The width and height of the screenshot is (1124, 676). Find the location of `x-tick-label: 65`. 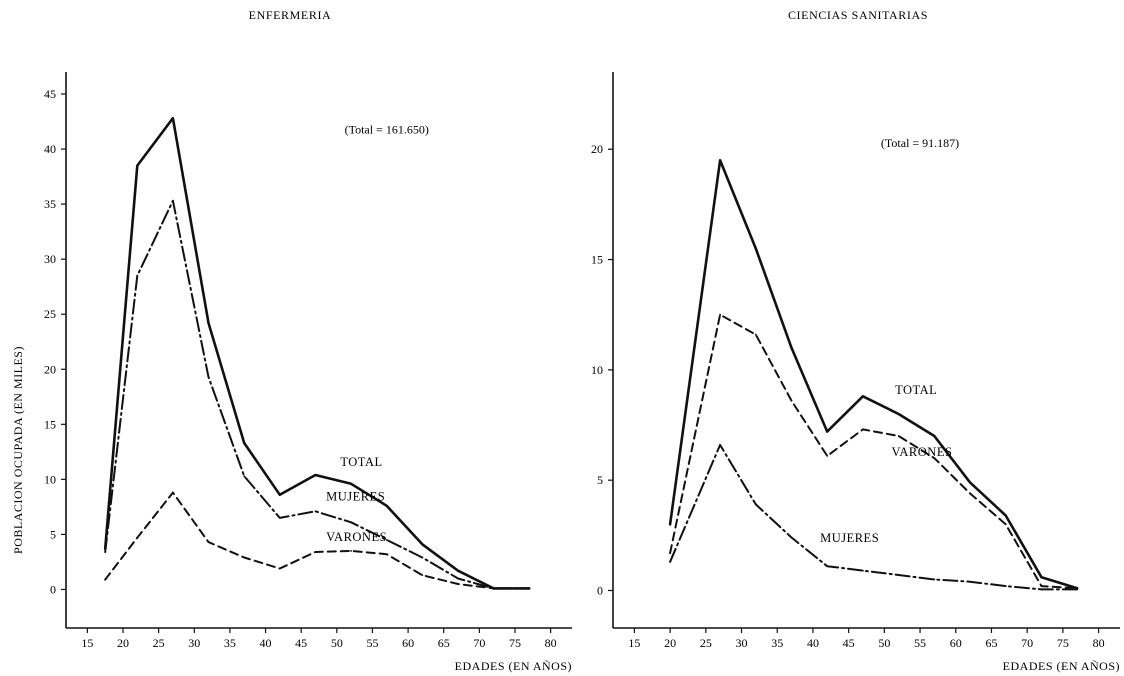

x-tick-label: 65 is located at coordinates (991, 643).